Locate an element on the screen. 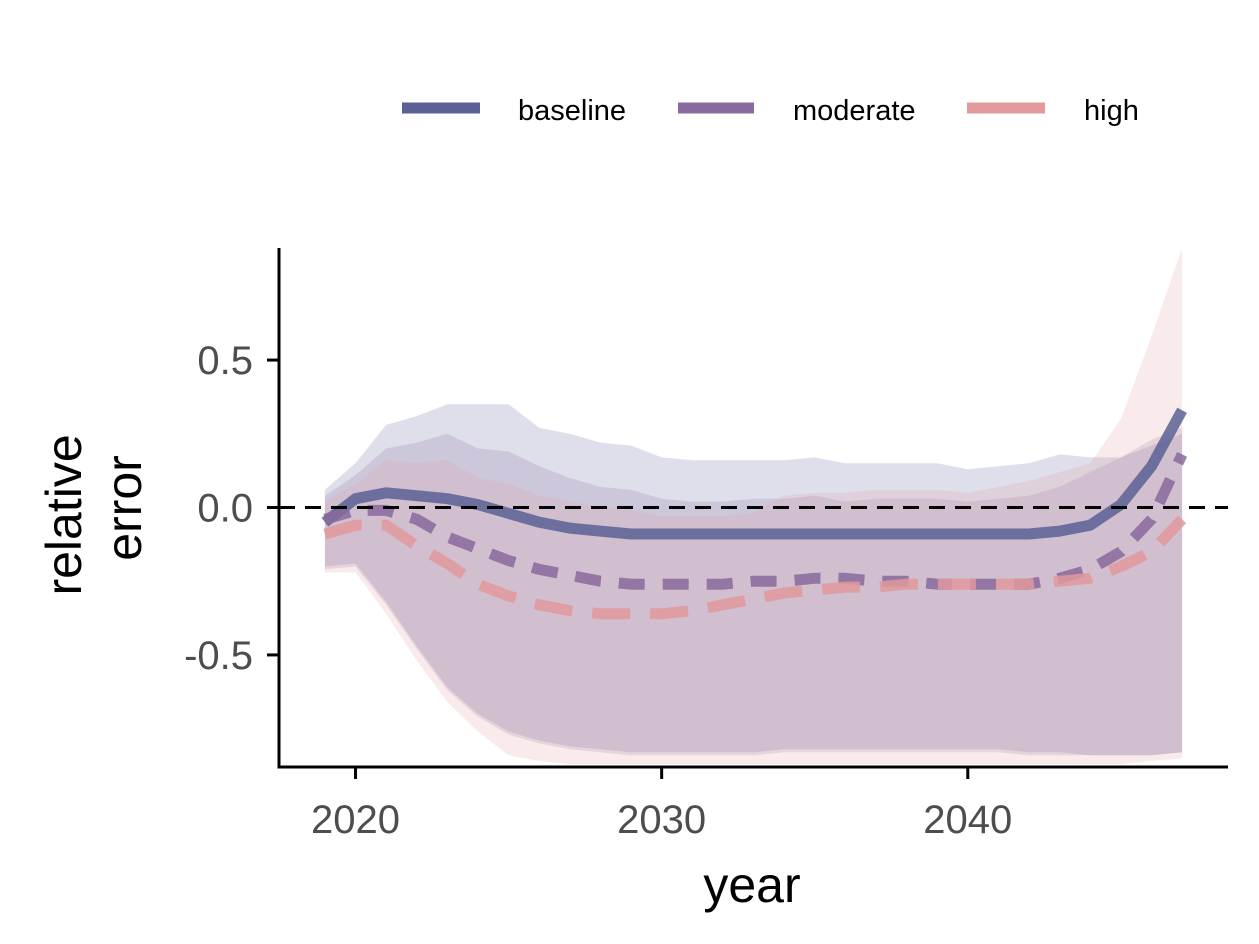  y-tick-label: -0.5 is located at coordinates (218, 656).